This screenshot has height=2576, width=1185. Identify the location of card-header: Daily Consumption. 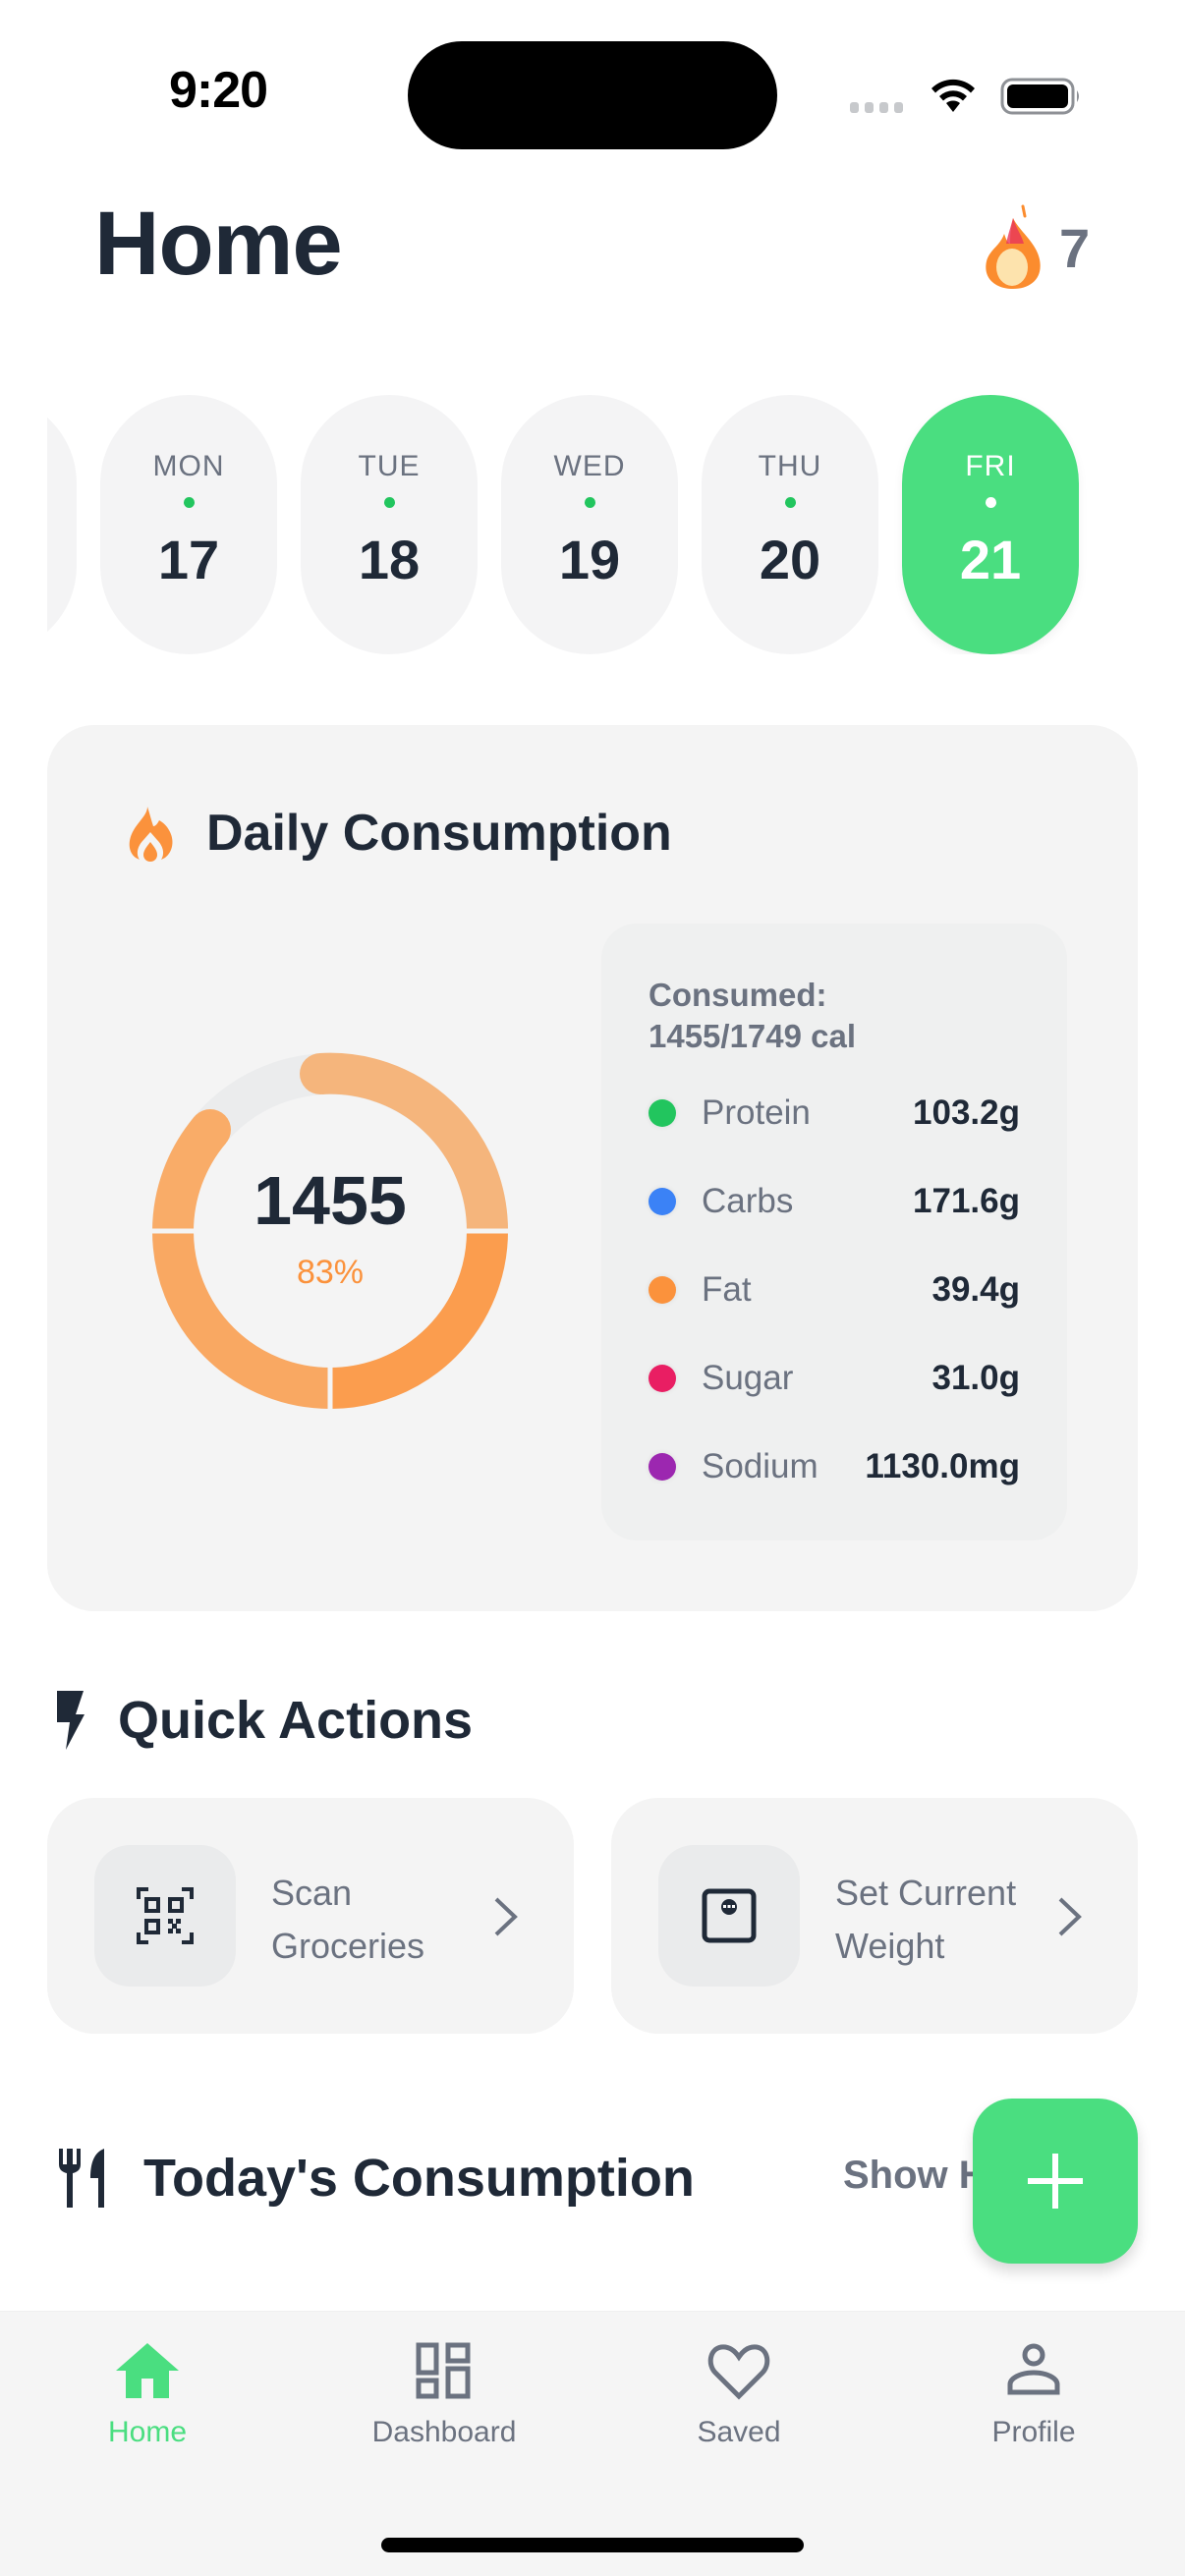
(399, 833).